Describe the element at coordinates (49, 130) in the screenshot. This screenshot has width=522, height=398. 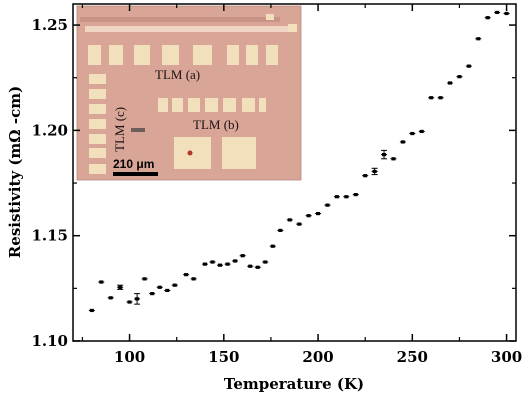
I see `y-tick-label: 1.20` at that location.